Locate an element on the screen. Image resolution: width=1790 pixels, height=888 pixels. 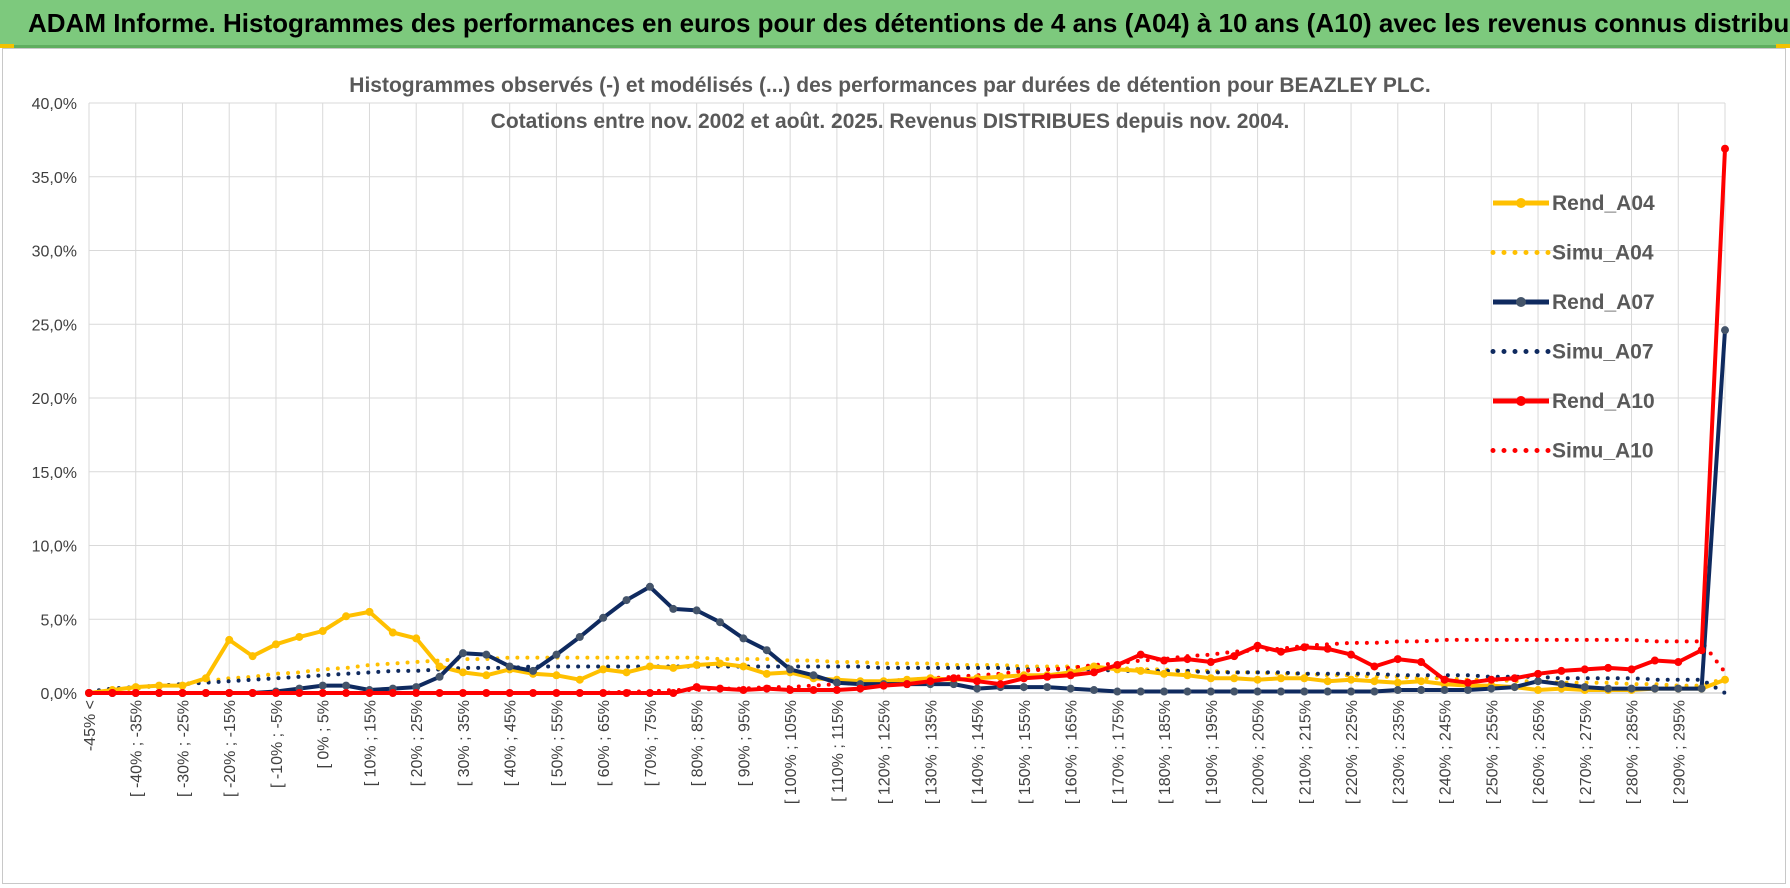
y-tick-label: 30,0% is located at coordinates (54, 252).